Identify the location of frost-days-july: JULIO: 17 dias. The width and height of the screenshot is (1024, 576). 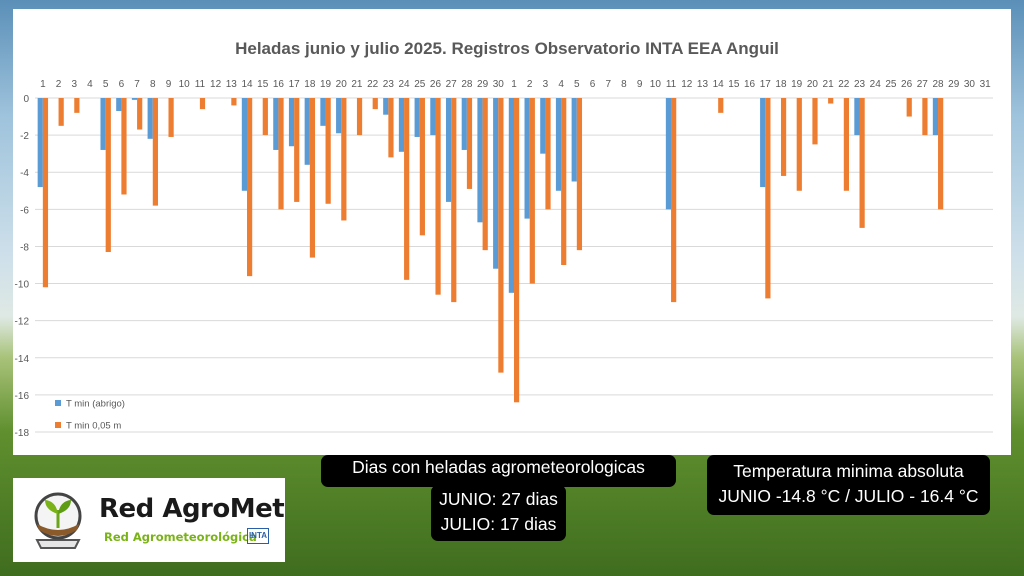
(498, 524).